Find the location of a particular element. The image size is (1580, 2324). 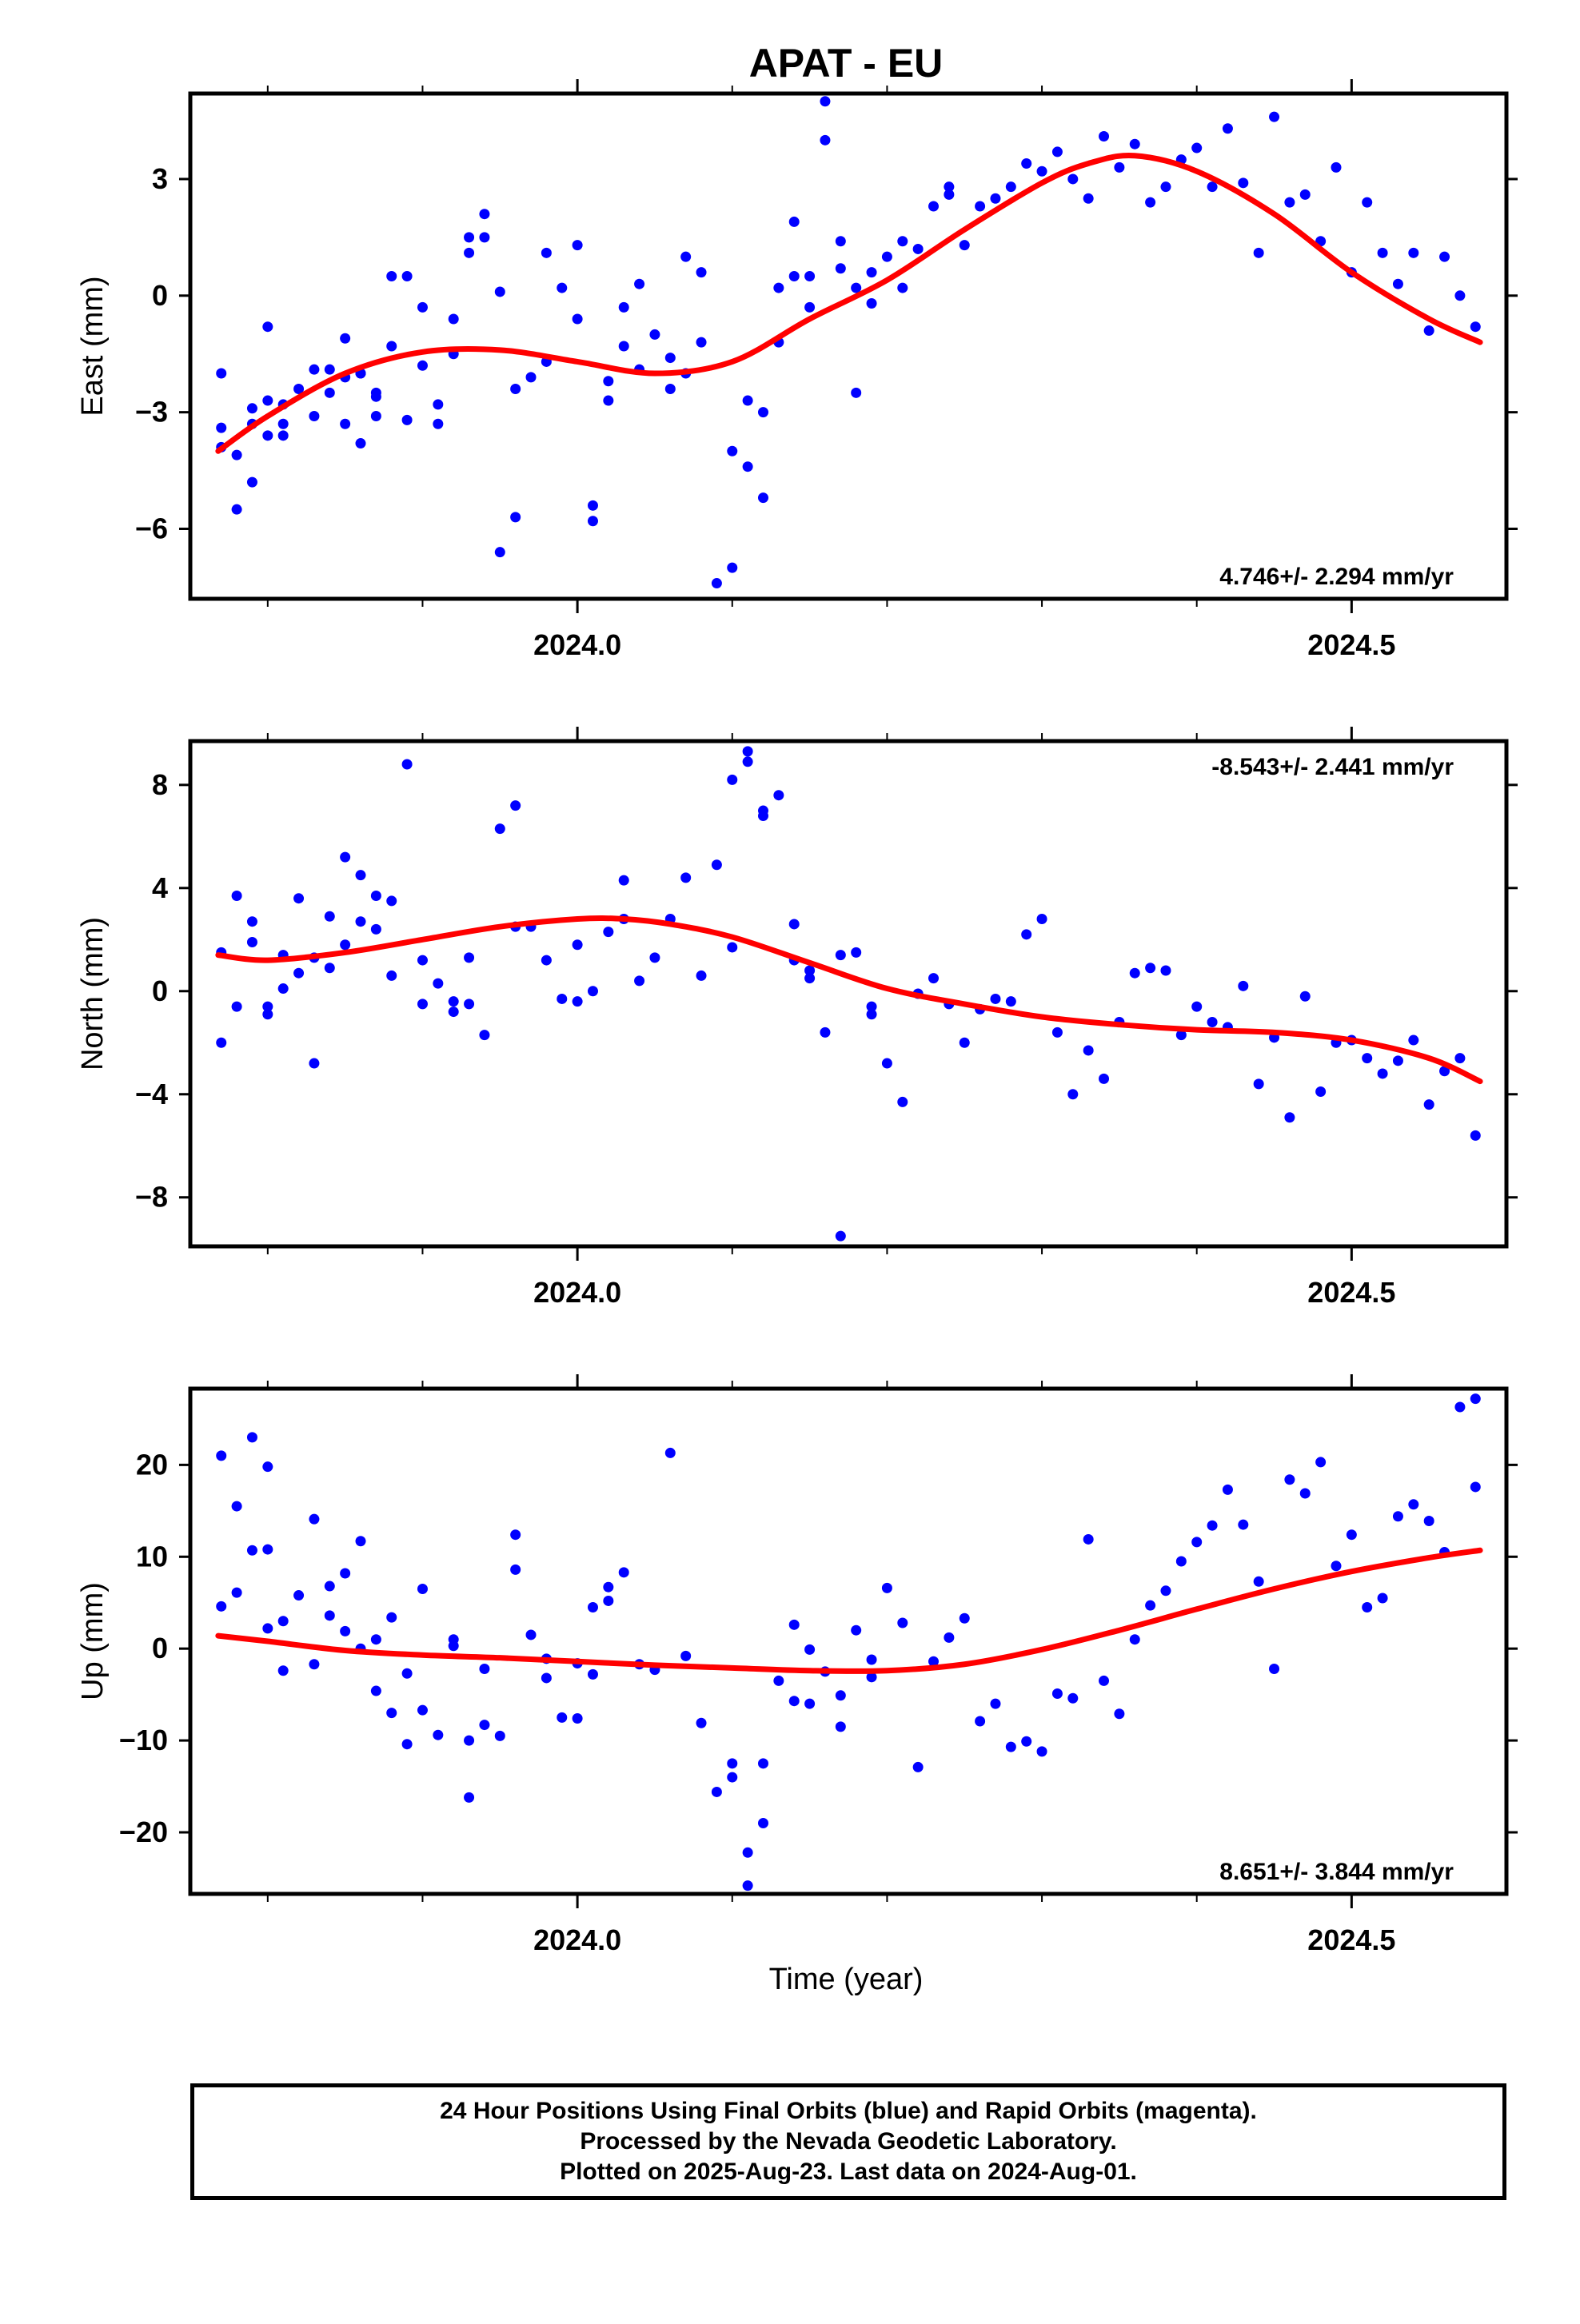

y-tick-label: 4 is located at coordinates (160, 888).